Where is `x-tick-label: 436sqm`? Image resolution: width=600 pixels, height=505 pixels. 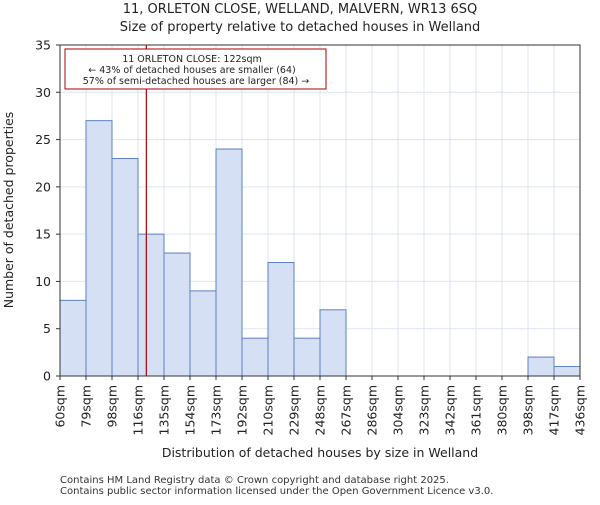 x-tick-label: 436sqm is located at coordinates (580, 410).